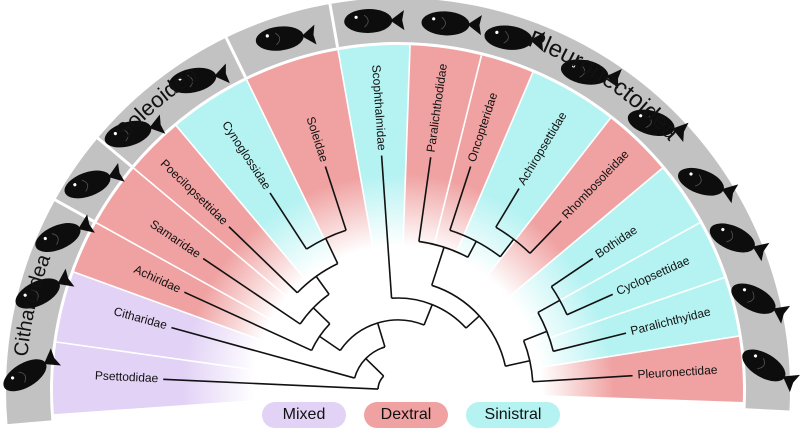 Image resolution: width=800 pixels, height=432 pixels. I want to click on clade-label-psettodidae: Psettodidae, so click(127, 376).